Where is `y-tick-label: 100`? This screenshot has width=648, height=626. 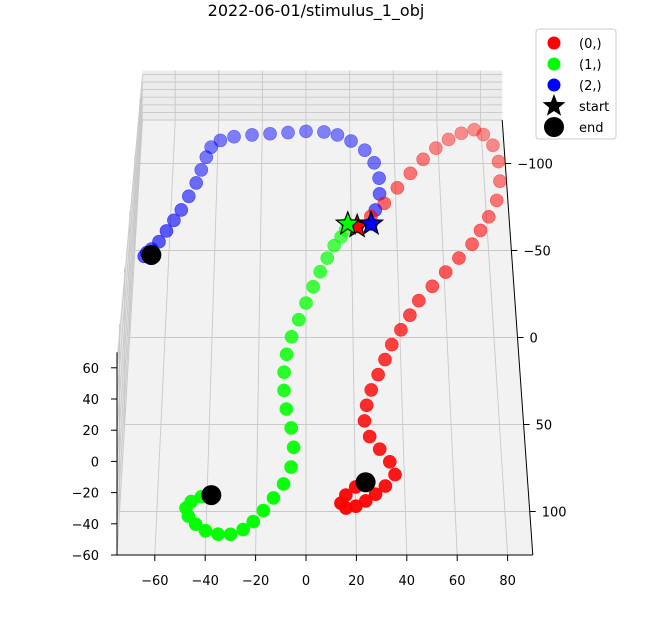 y-tick-label: 100 is located at coordinates (554, 513).